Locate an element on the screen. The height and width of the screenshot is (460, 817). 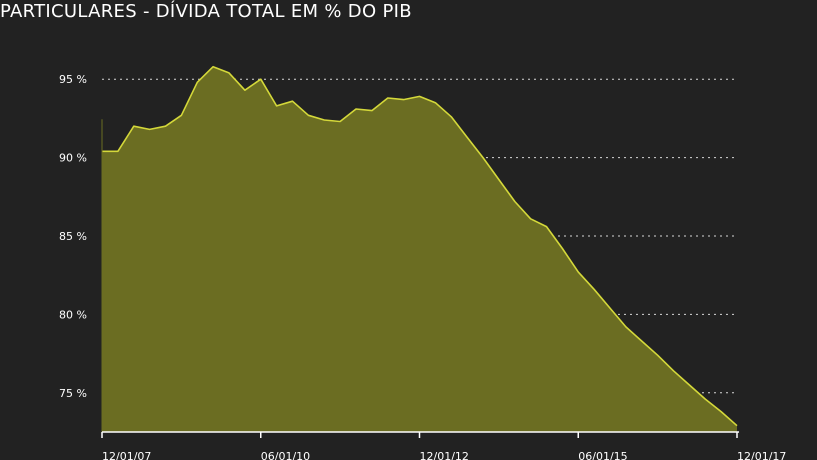
x-tick-label: 12/01/17 is located at coordinates (761, 455).